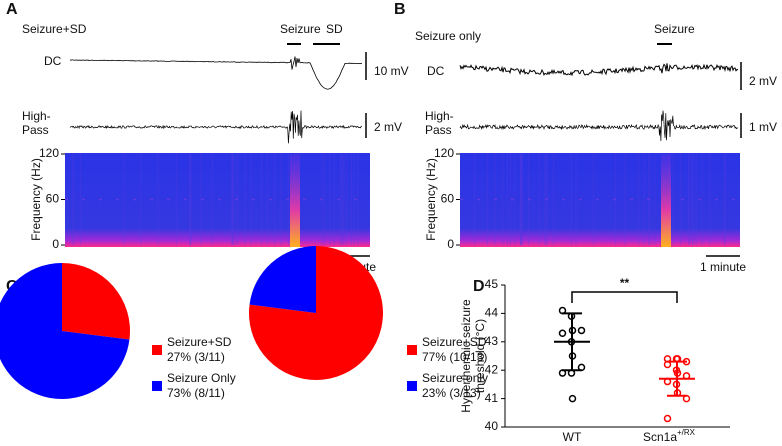 The height and width of the screenshot is (446, 782). What do you see at coordinates (388, 127) in the screenshot?
I see `hp-scale: 2 mV` at bounding box center [388, 127].